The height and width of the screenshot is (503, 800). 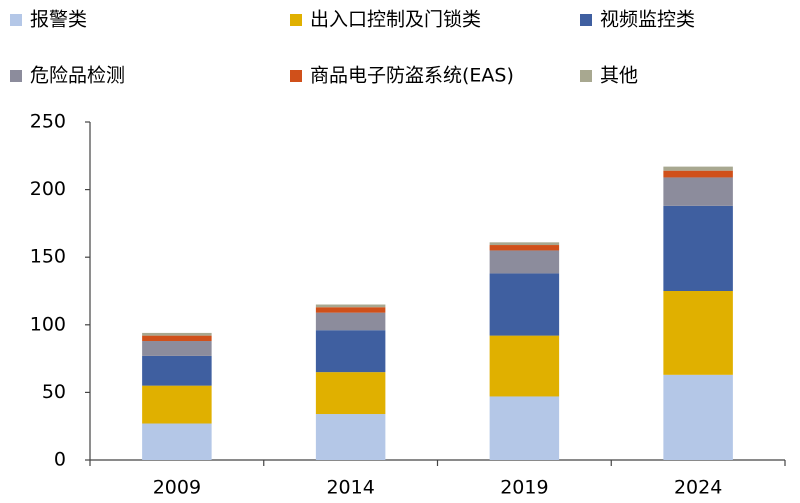 I want to click on x-tick-label: 2014, so click(x=350, y=488).